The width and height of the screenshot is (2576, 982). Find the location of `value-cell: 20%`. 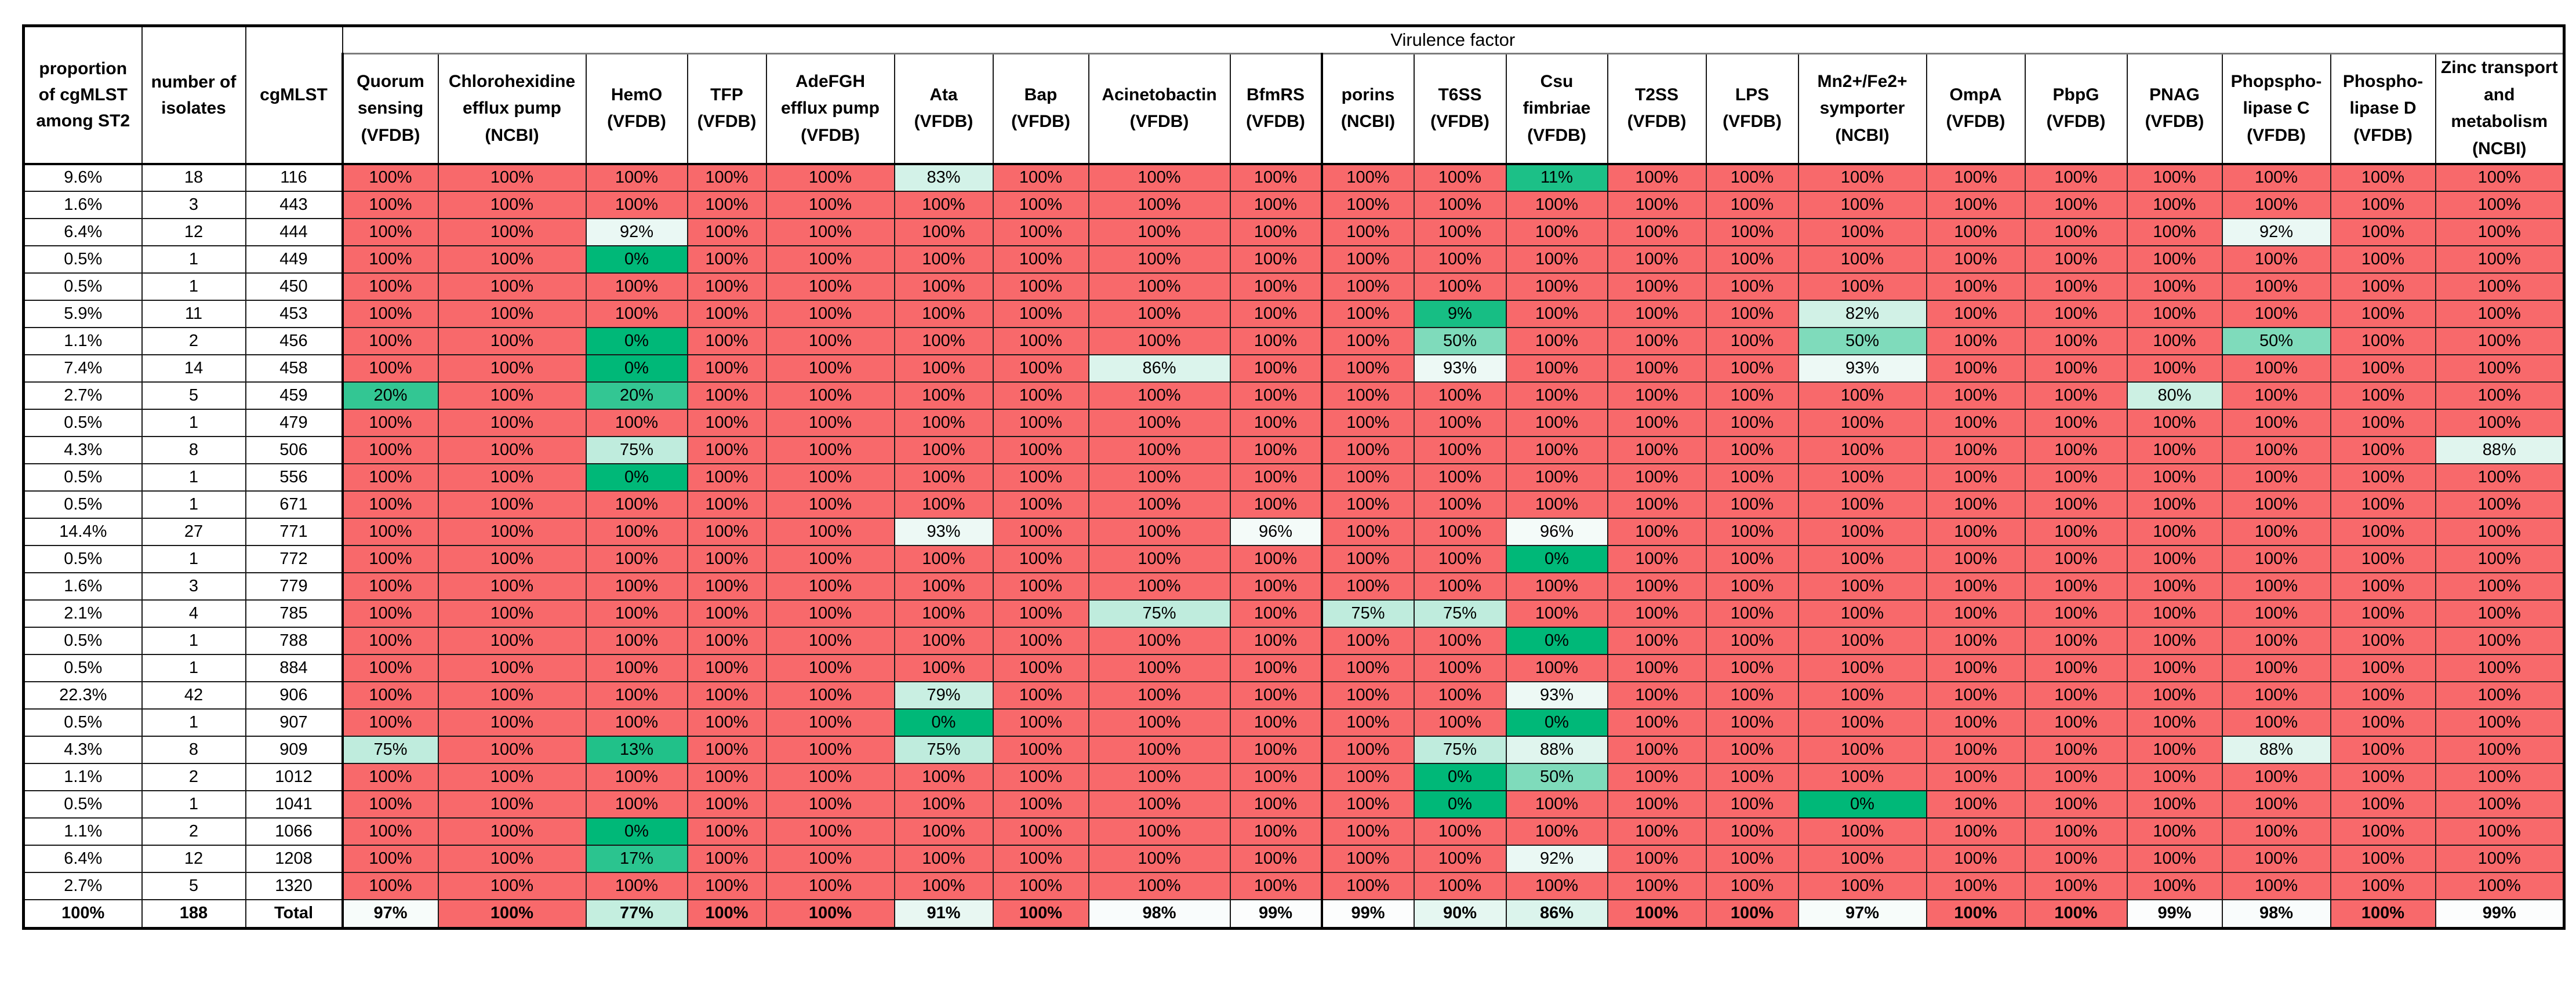

value-cell: 20% is located at coordinates (390, 396).